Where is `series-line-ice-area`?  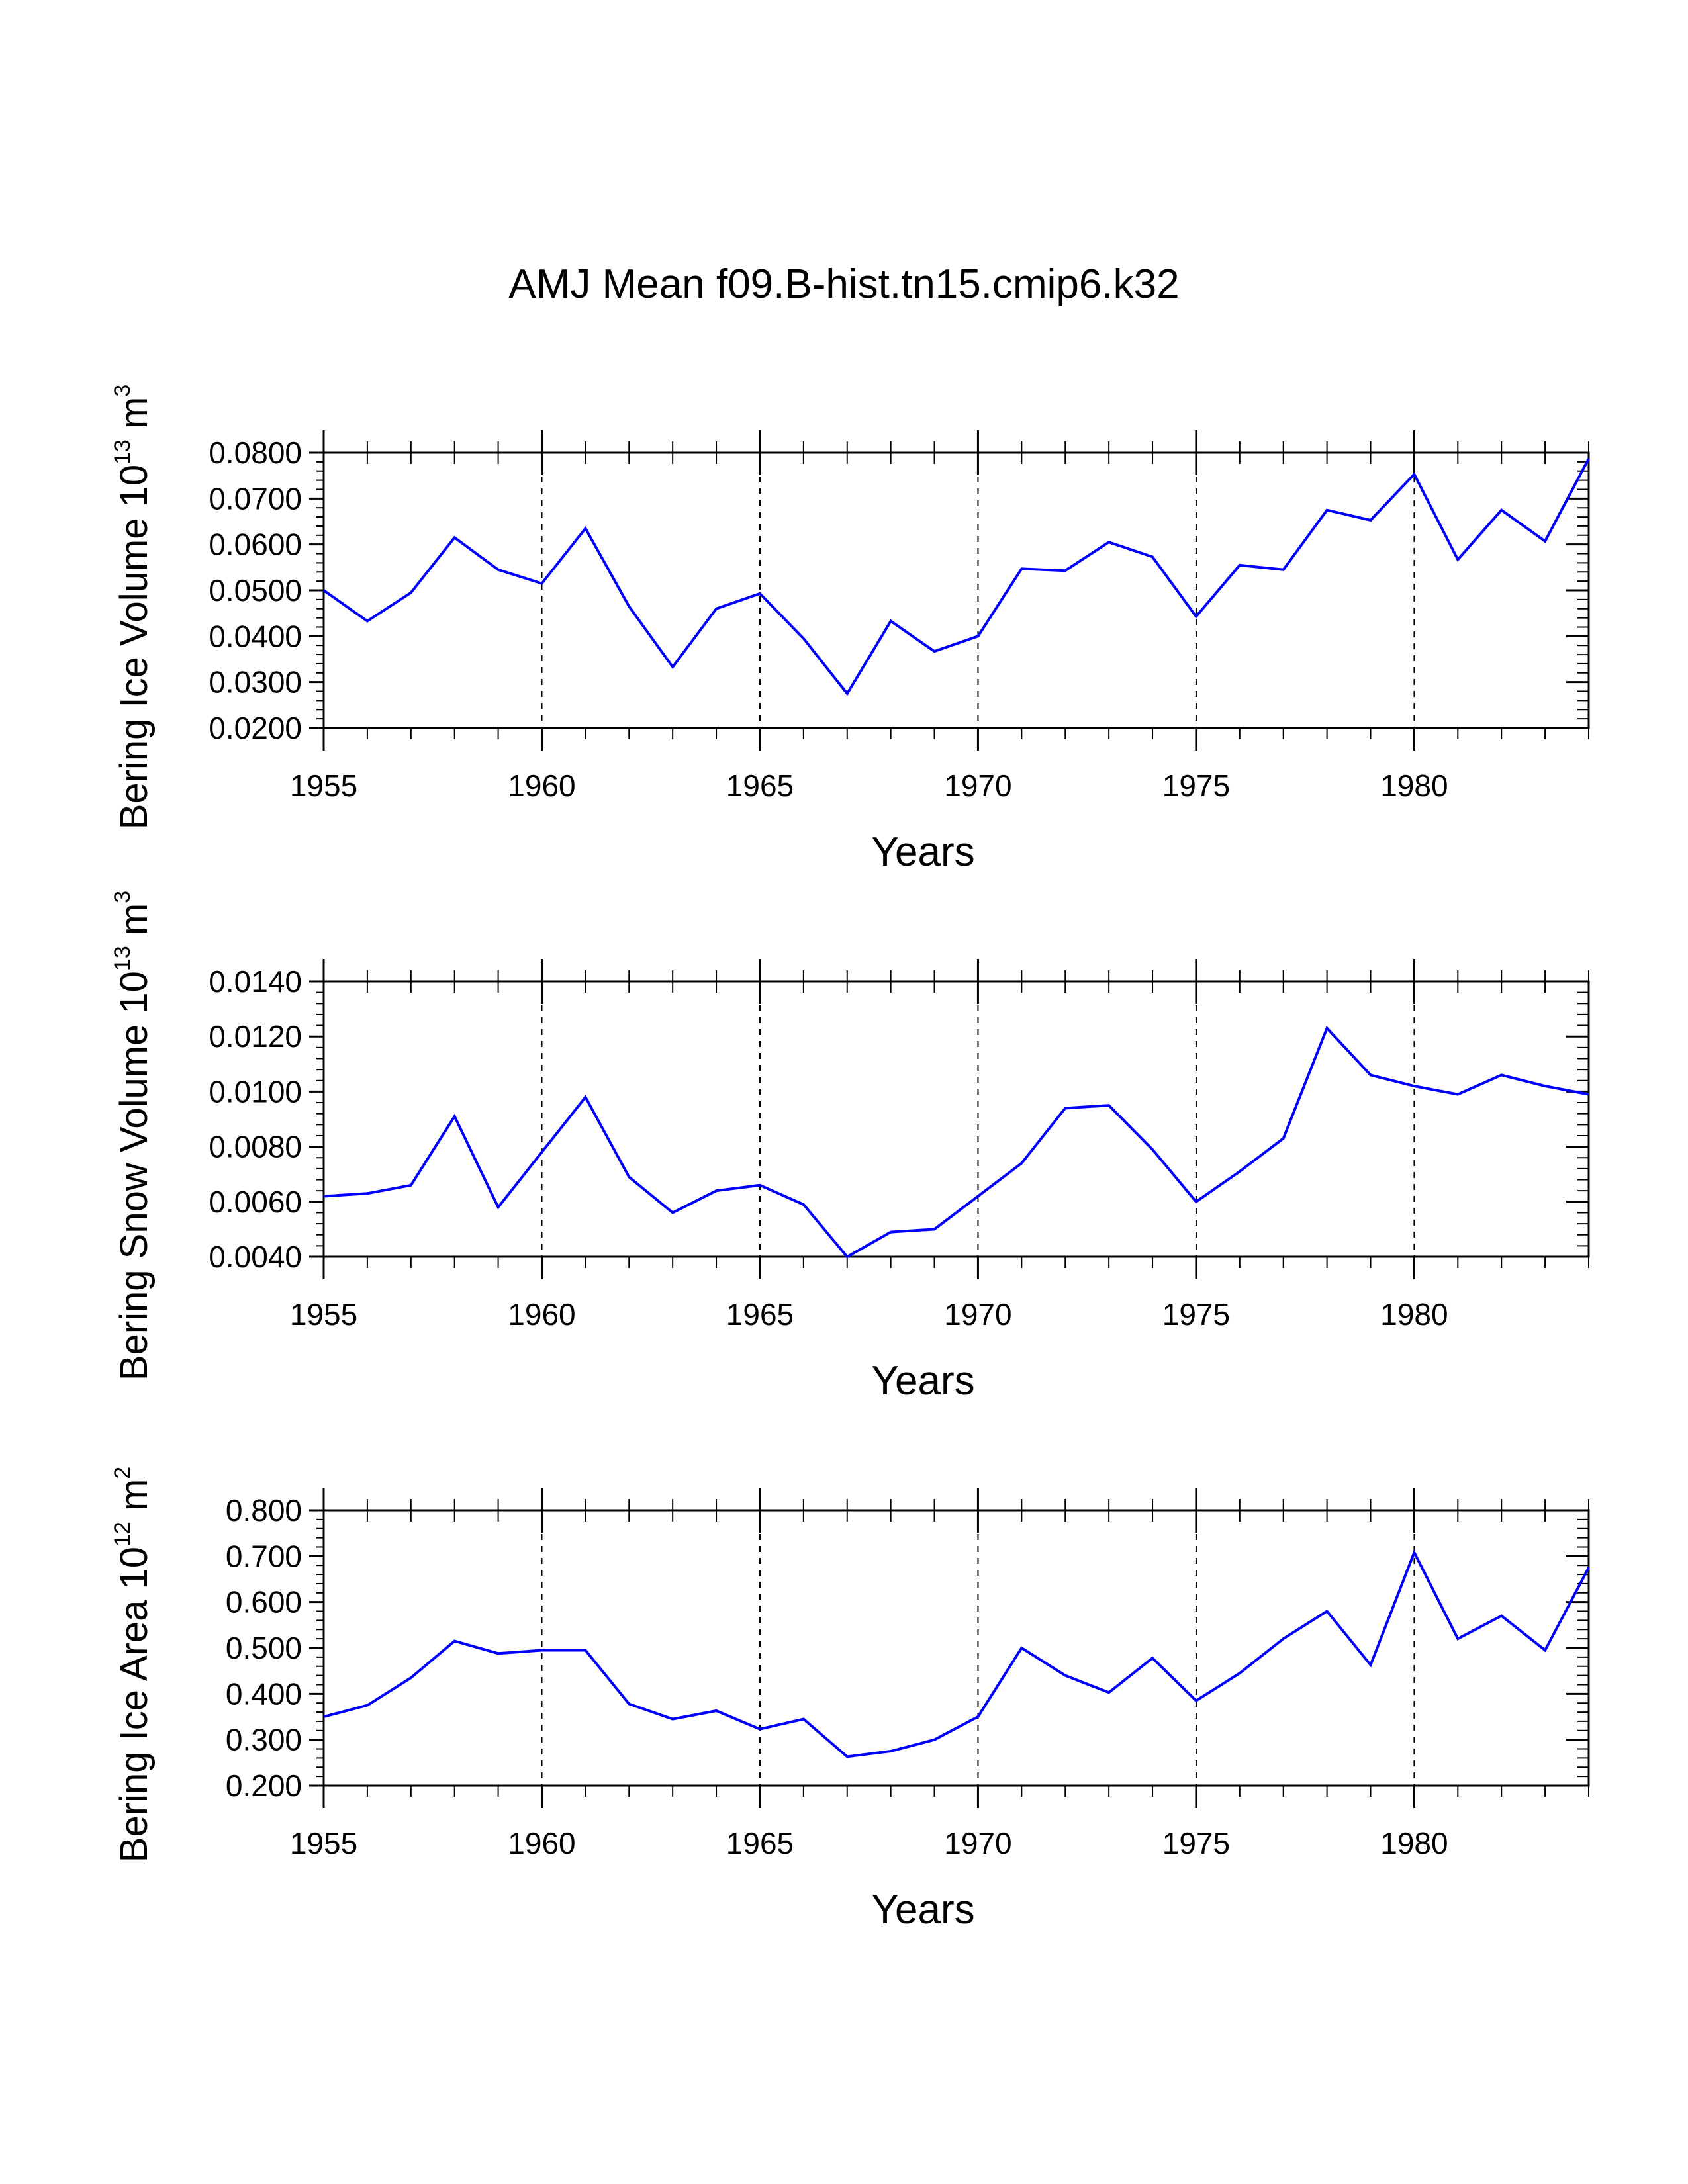
series-line-ice-area is located at coordinates (956, 1653).